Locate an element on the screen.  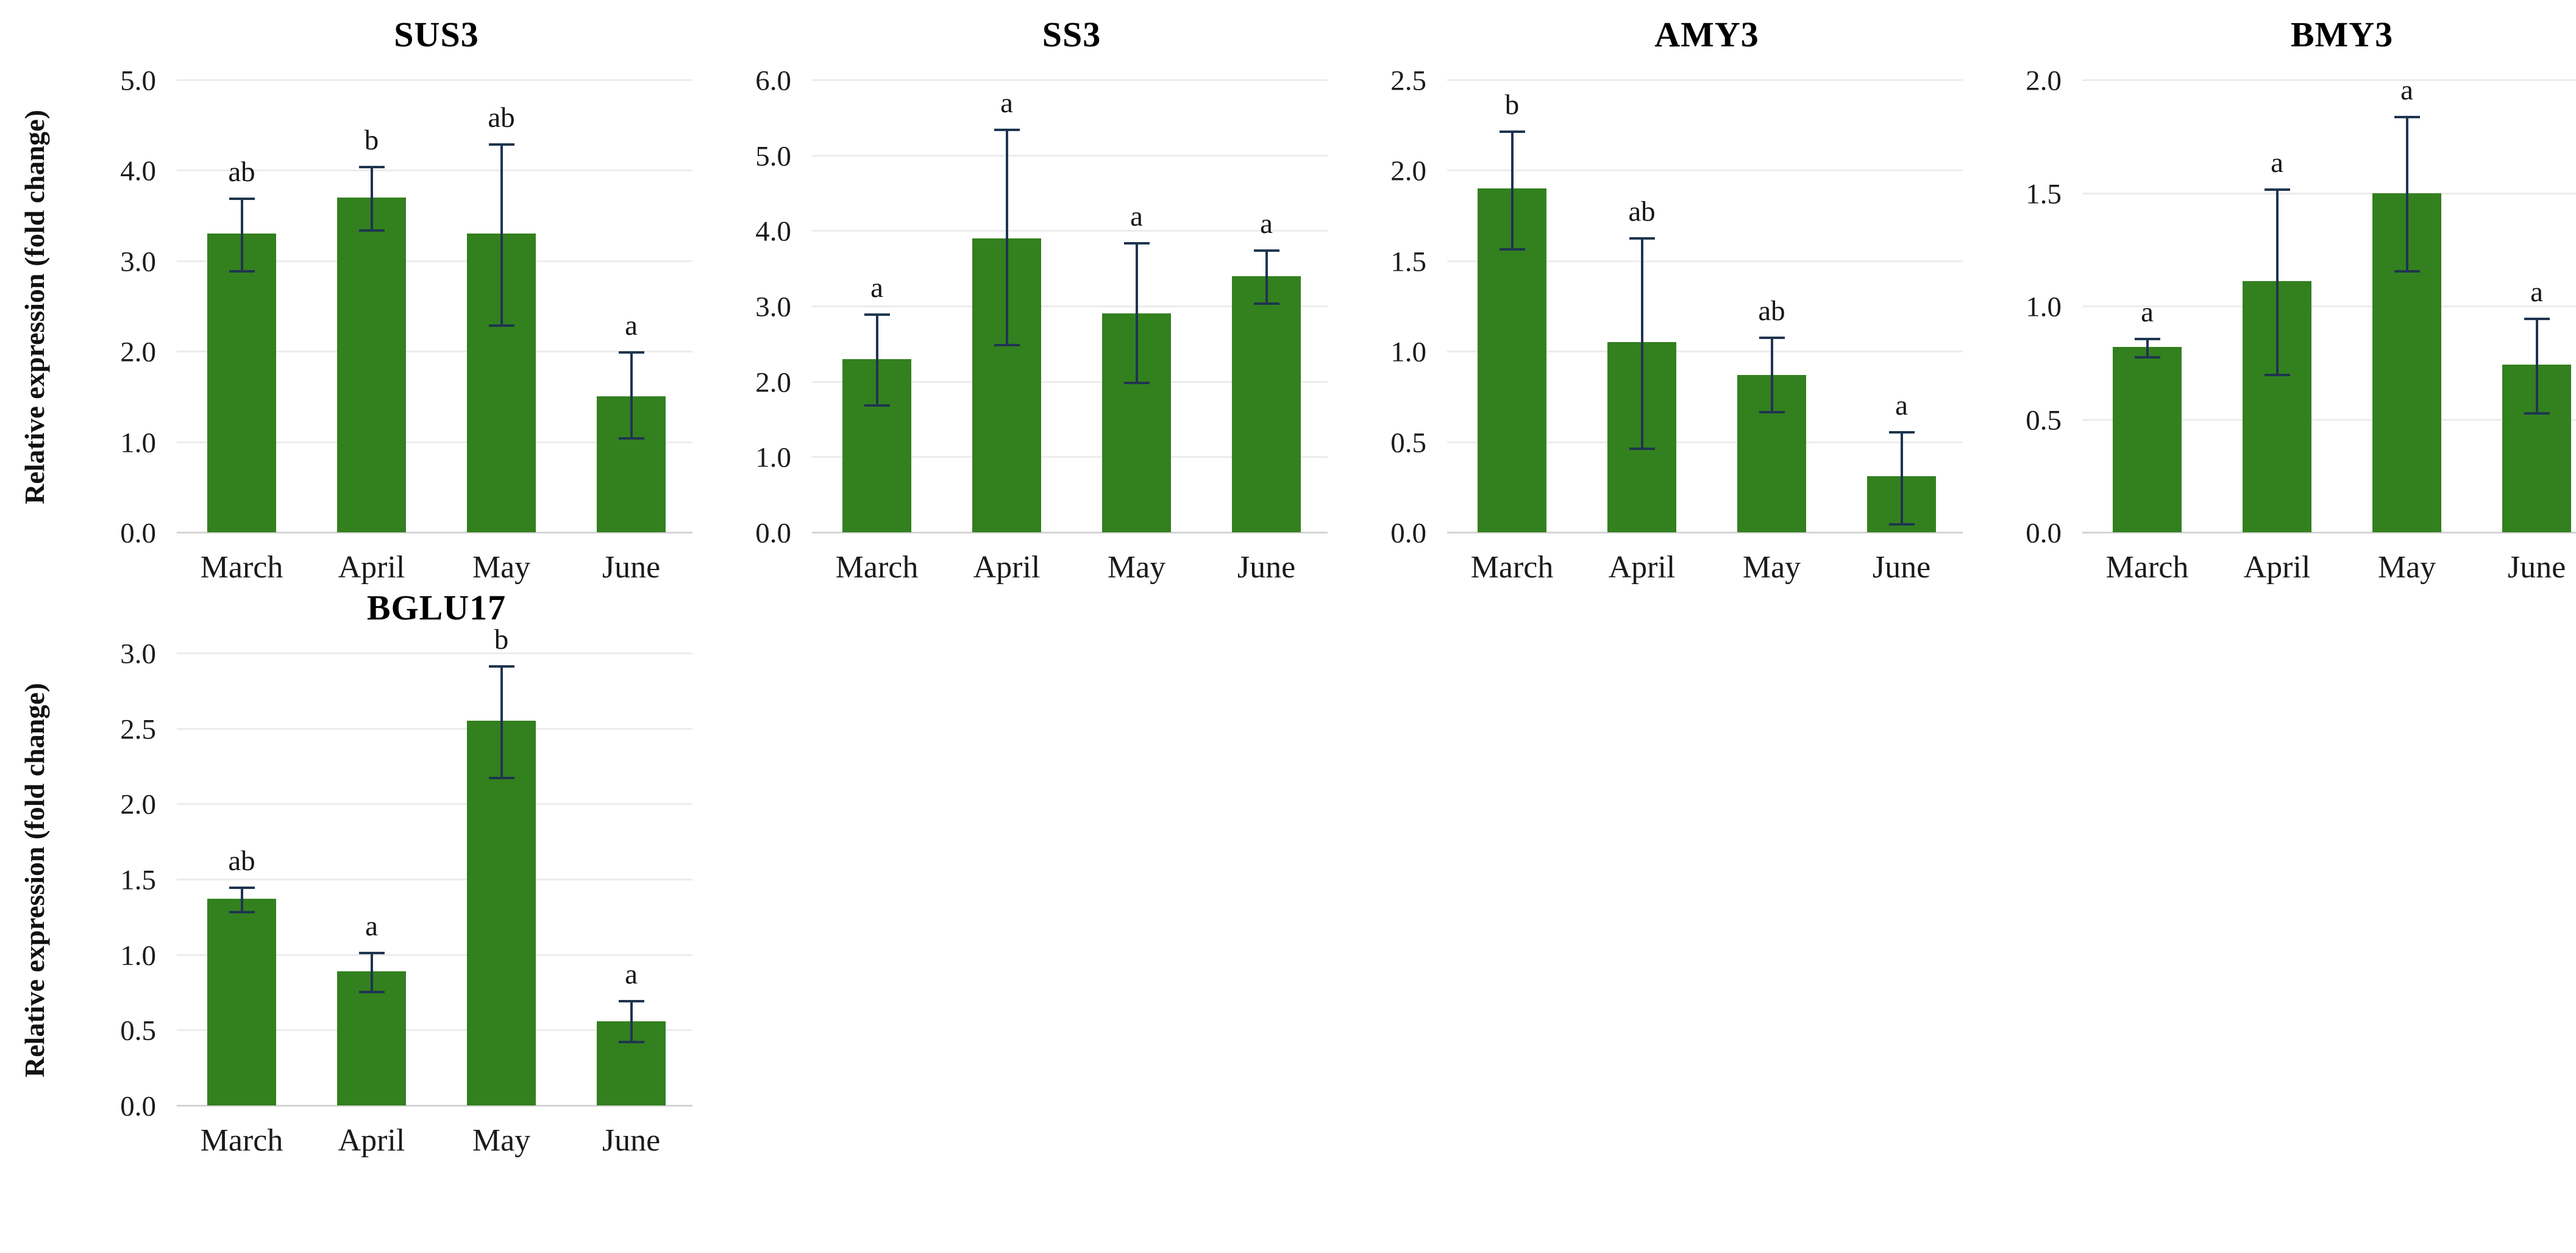
y-axis-title: Relative expression (fold change) is located at coordinates (34, 307).